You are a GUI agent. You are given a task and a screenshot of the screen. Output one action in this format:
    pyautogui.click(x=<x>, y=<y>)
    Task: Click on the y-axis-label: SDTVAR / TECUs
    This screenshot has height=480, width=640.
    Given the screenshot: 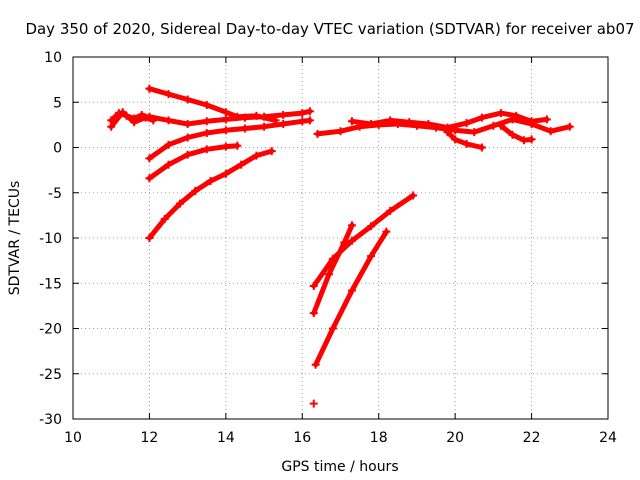 What is the action you would take?
    pyautogui.click(x=15, y=238)
    